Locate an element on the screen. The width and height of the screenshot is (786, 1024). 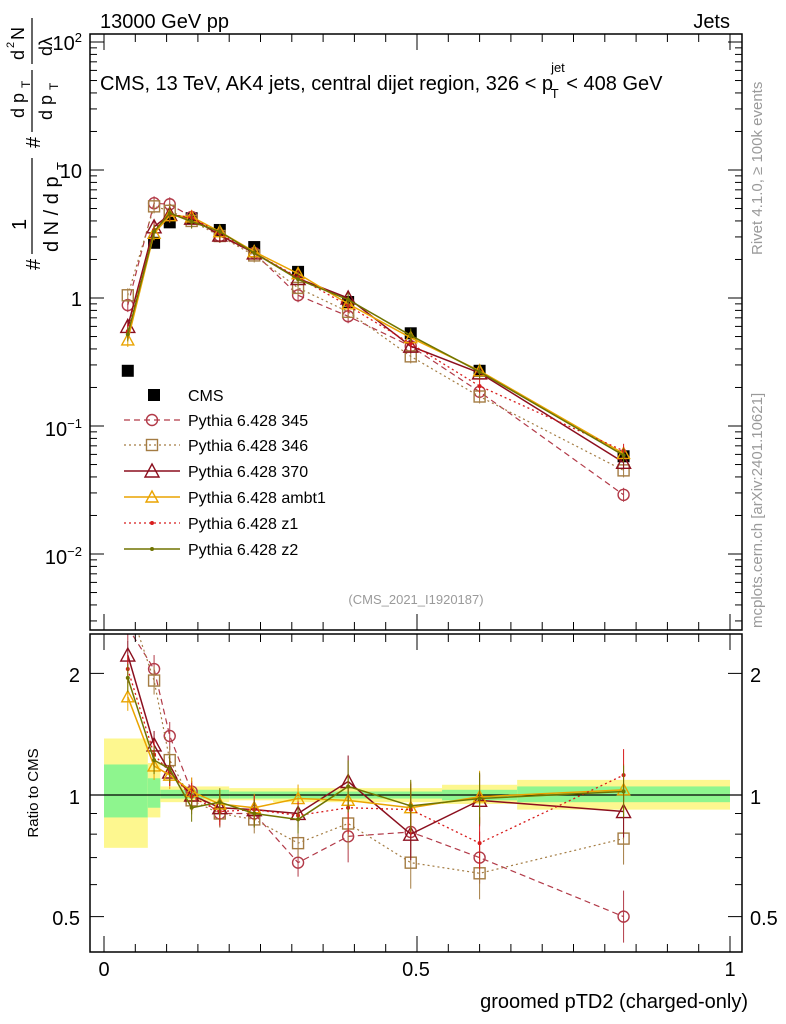
ratio-series-z1 is located at coordinates (375, 762).